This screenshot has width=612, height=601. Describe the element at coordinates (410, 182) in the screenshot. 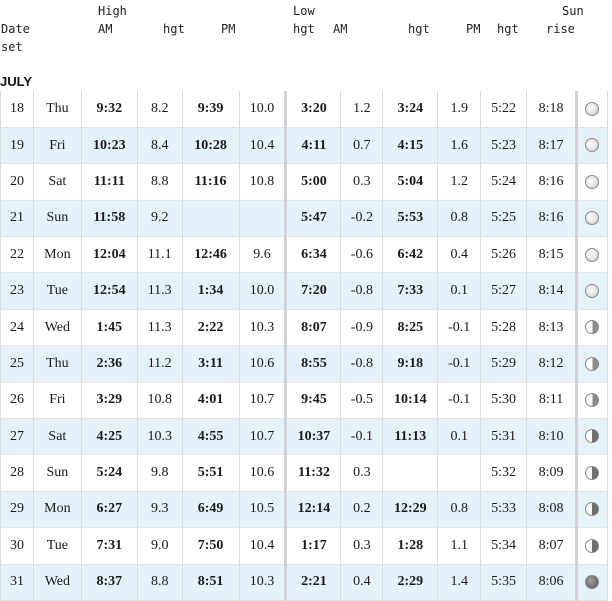

I see `low-pm-time: 5:04` at that location.